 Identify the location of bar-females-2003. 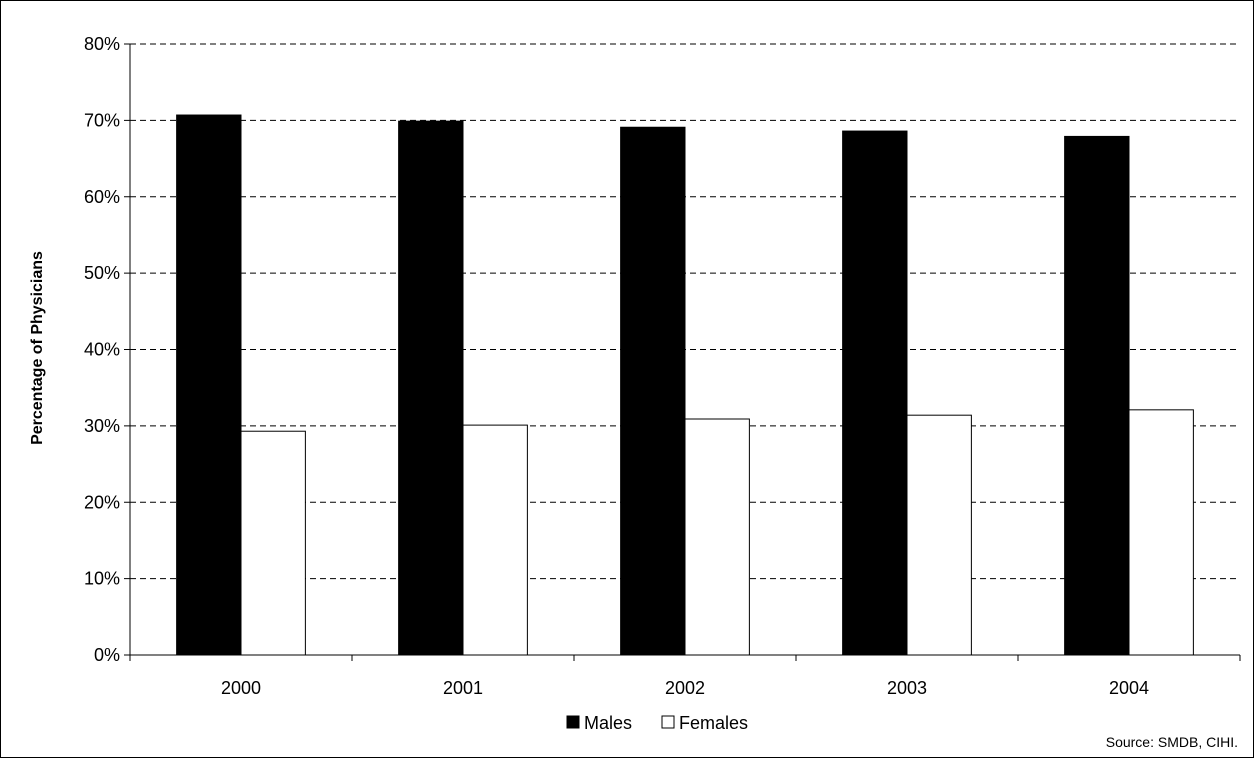
(939, 535).